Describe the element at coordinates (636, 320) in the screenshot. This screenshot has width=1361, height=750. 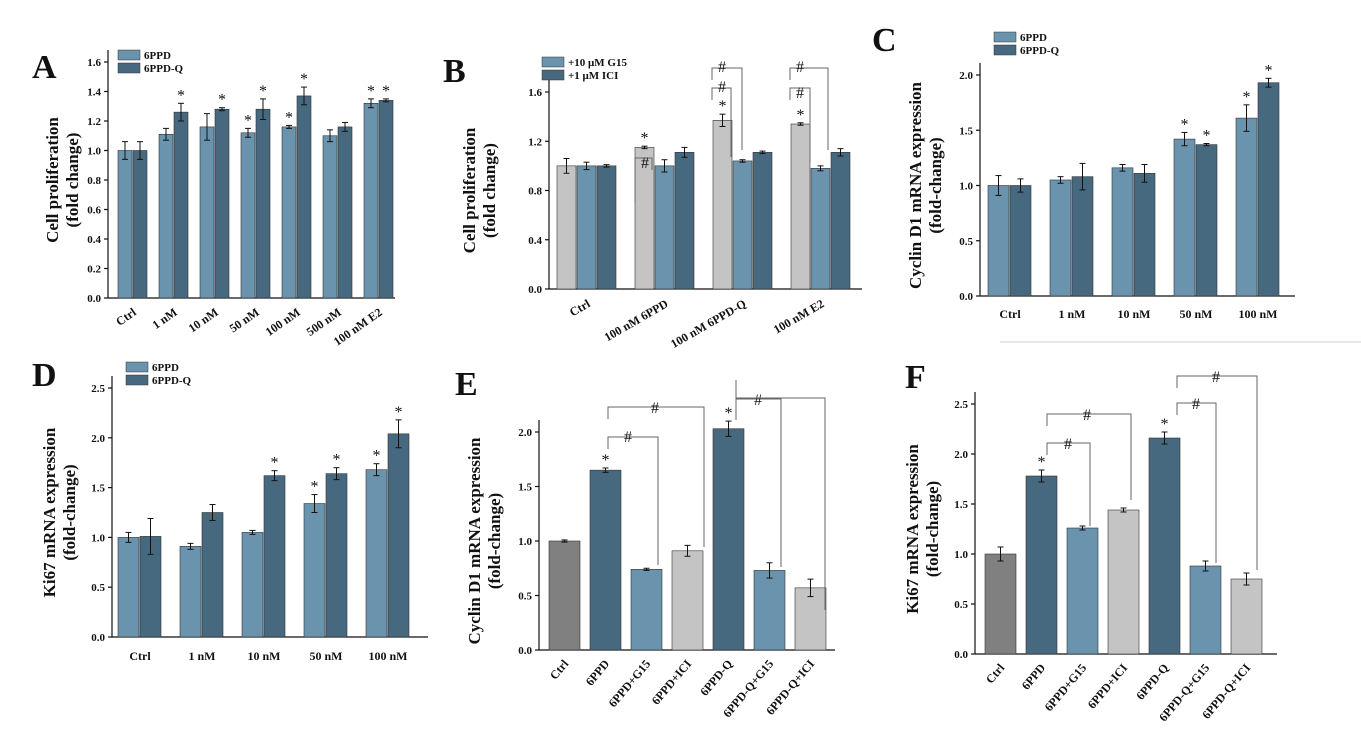
I see `x-tick-label: 100 nM 6PPD` at that location.